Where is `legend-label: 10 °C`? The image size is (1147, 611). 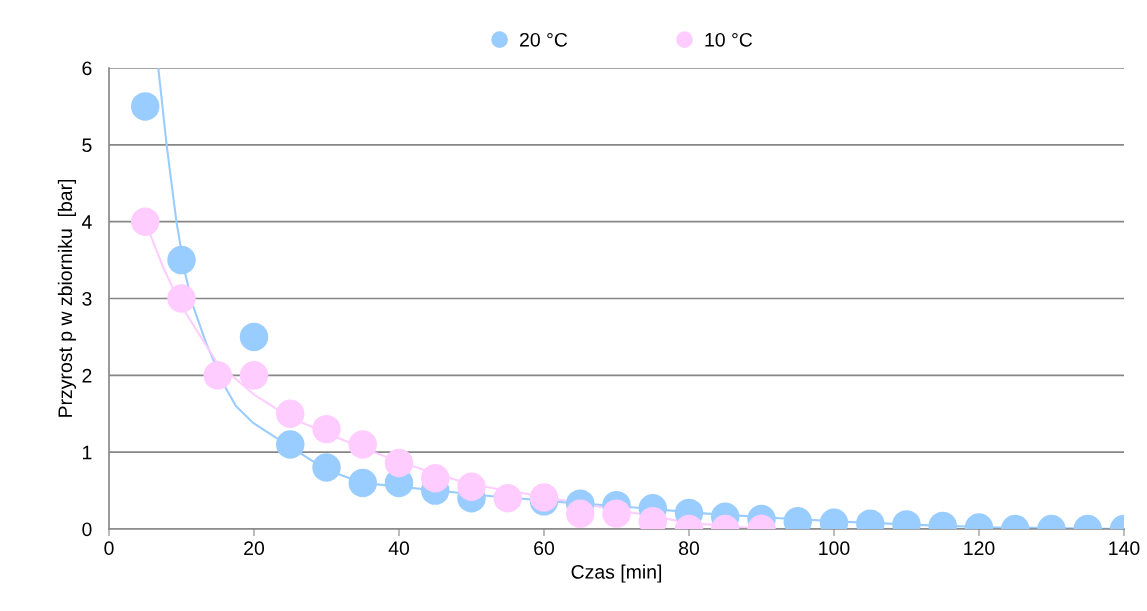 legend-label: 10 °C is located at coordinates (729, 39).